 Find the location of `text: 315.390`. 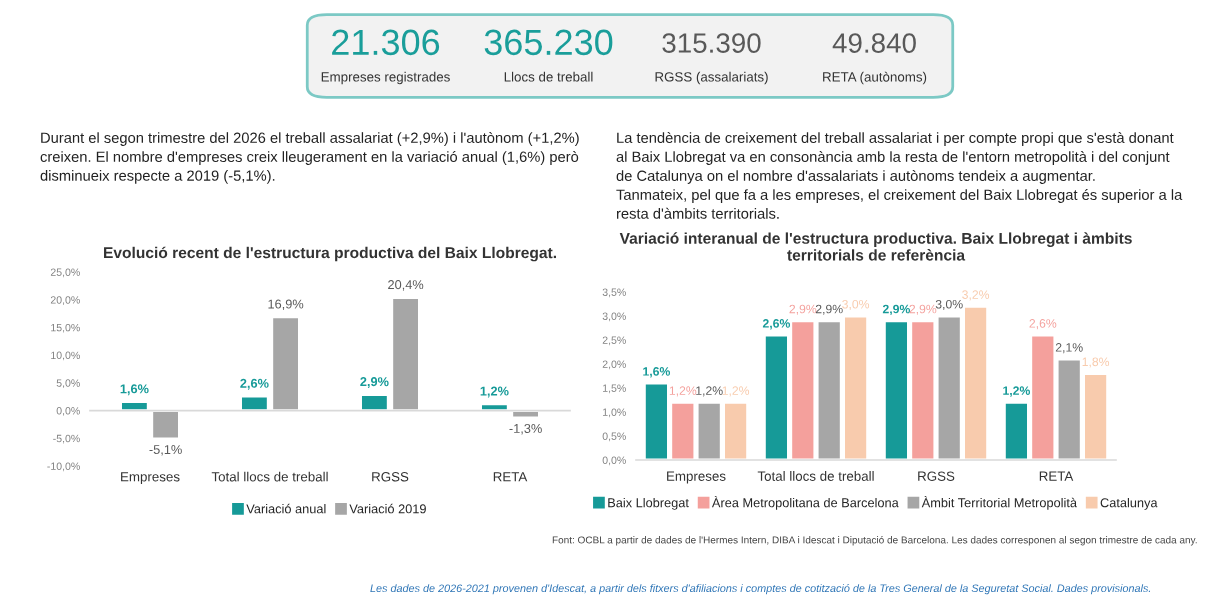

text: 315.390 is located at coordinates (711, 43).